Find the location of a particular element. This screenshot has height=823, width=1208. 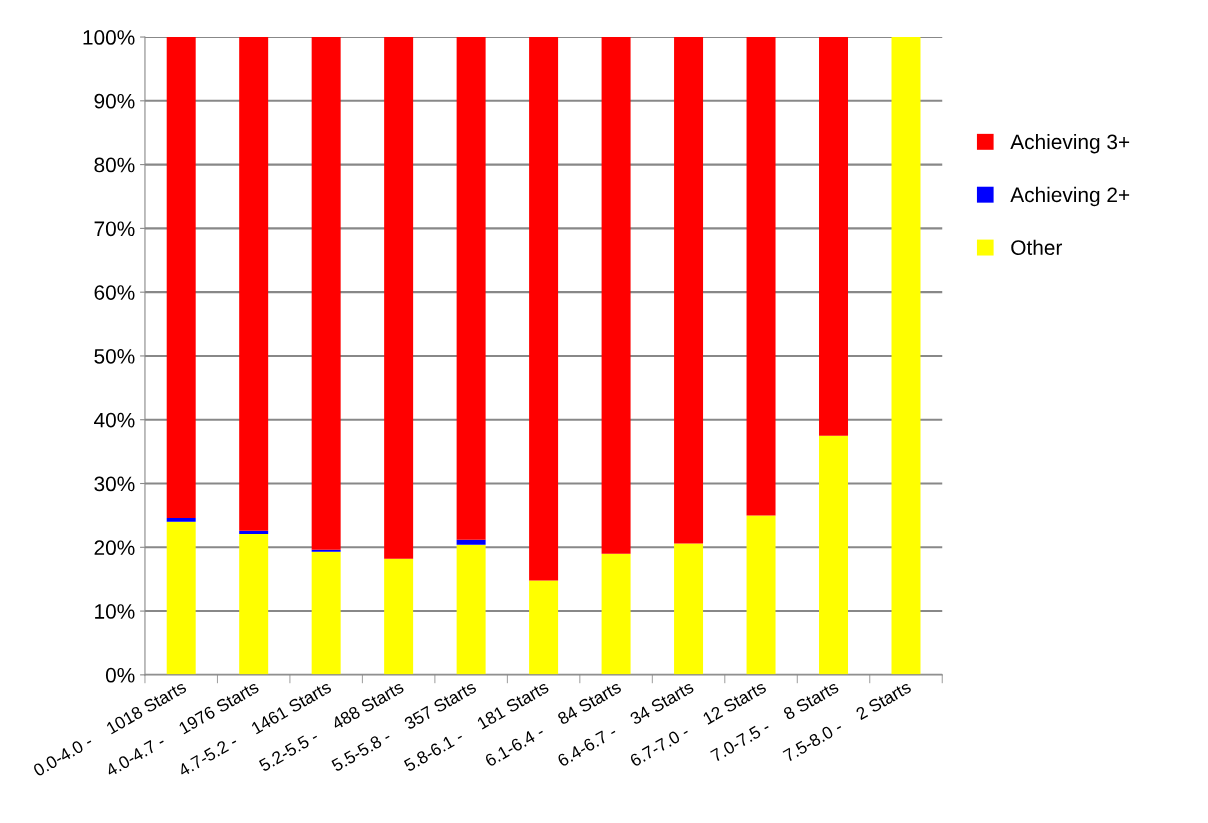

y-tick-label: 40% is located at coordinates (114, 420).